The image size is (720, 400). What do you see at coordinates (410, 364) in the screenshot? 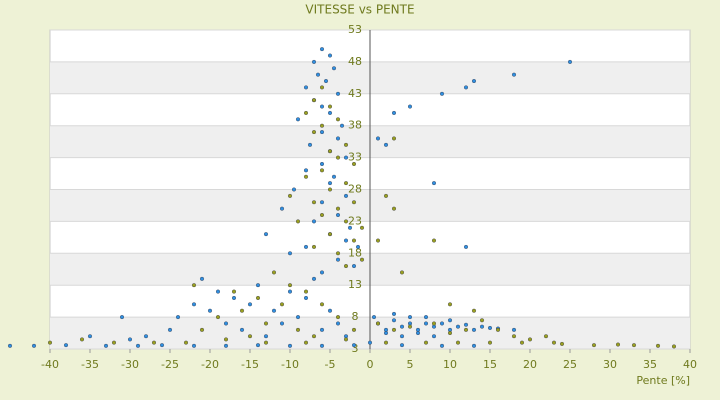
I see `x-tick-label: 5` at bounding box center [410, 364].